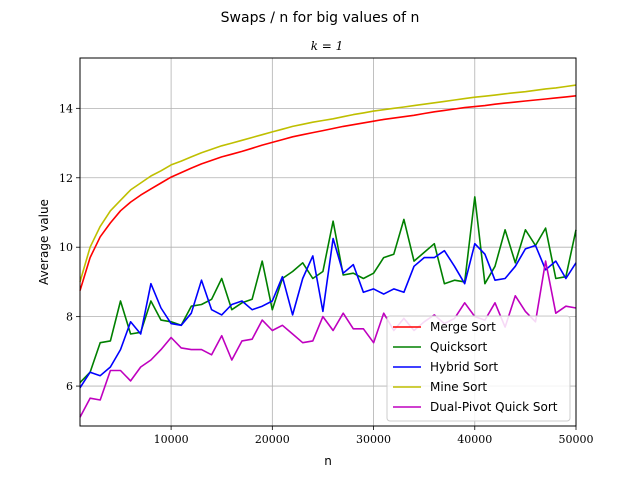 The image size is (640, 480). Describe the element at coordinates (69, 317) in the screenshot. I see `y-tick-label: 8` at that location.